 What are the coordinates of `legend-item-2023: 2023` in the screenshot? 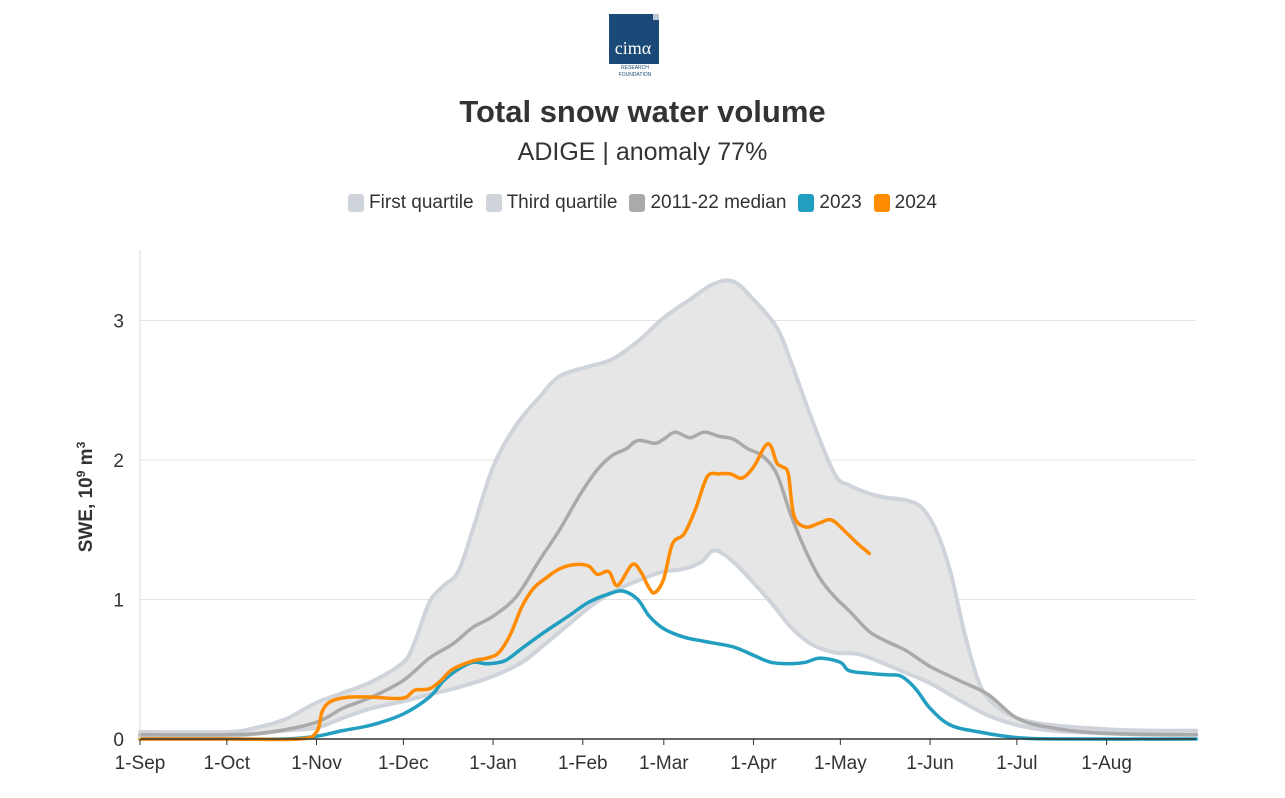 It's located at (830, 203).